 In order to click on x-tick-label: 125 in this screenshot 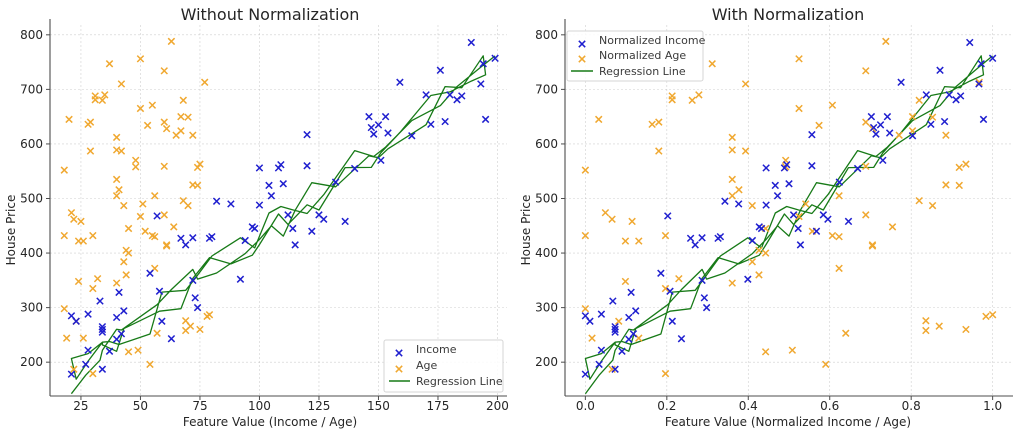, I will do `click(319, 406)`.